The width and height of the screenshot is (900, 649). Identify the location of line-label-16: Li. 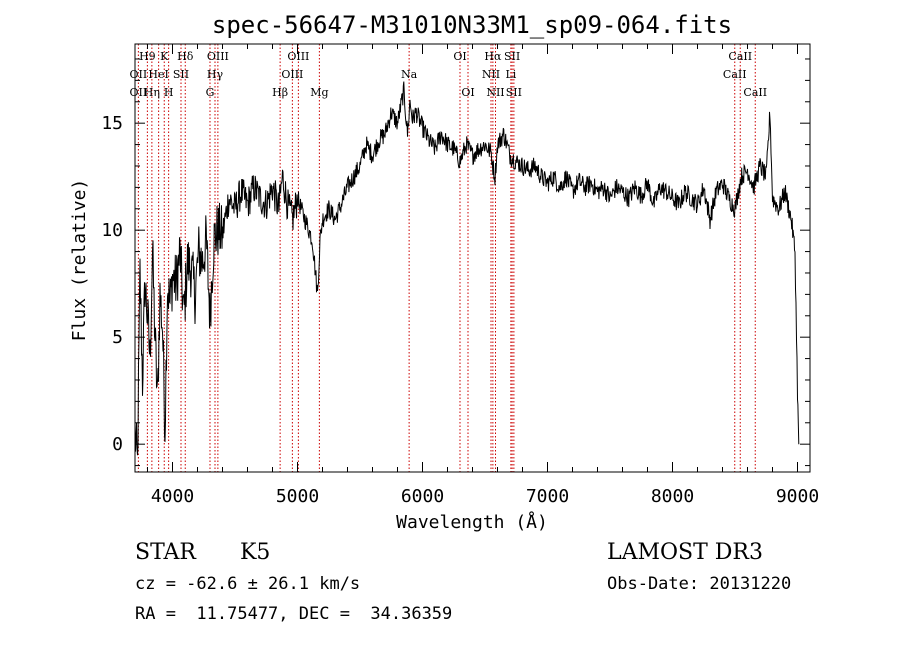
(510, 74).